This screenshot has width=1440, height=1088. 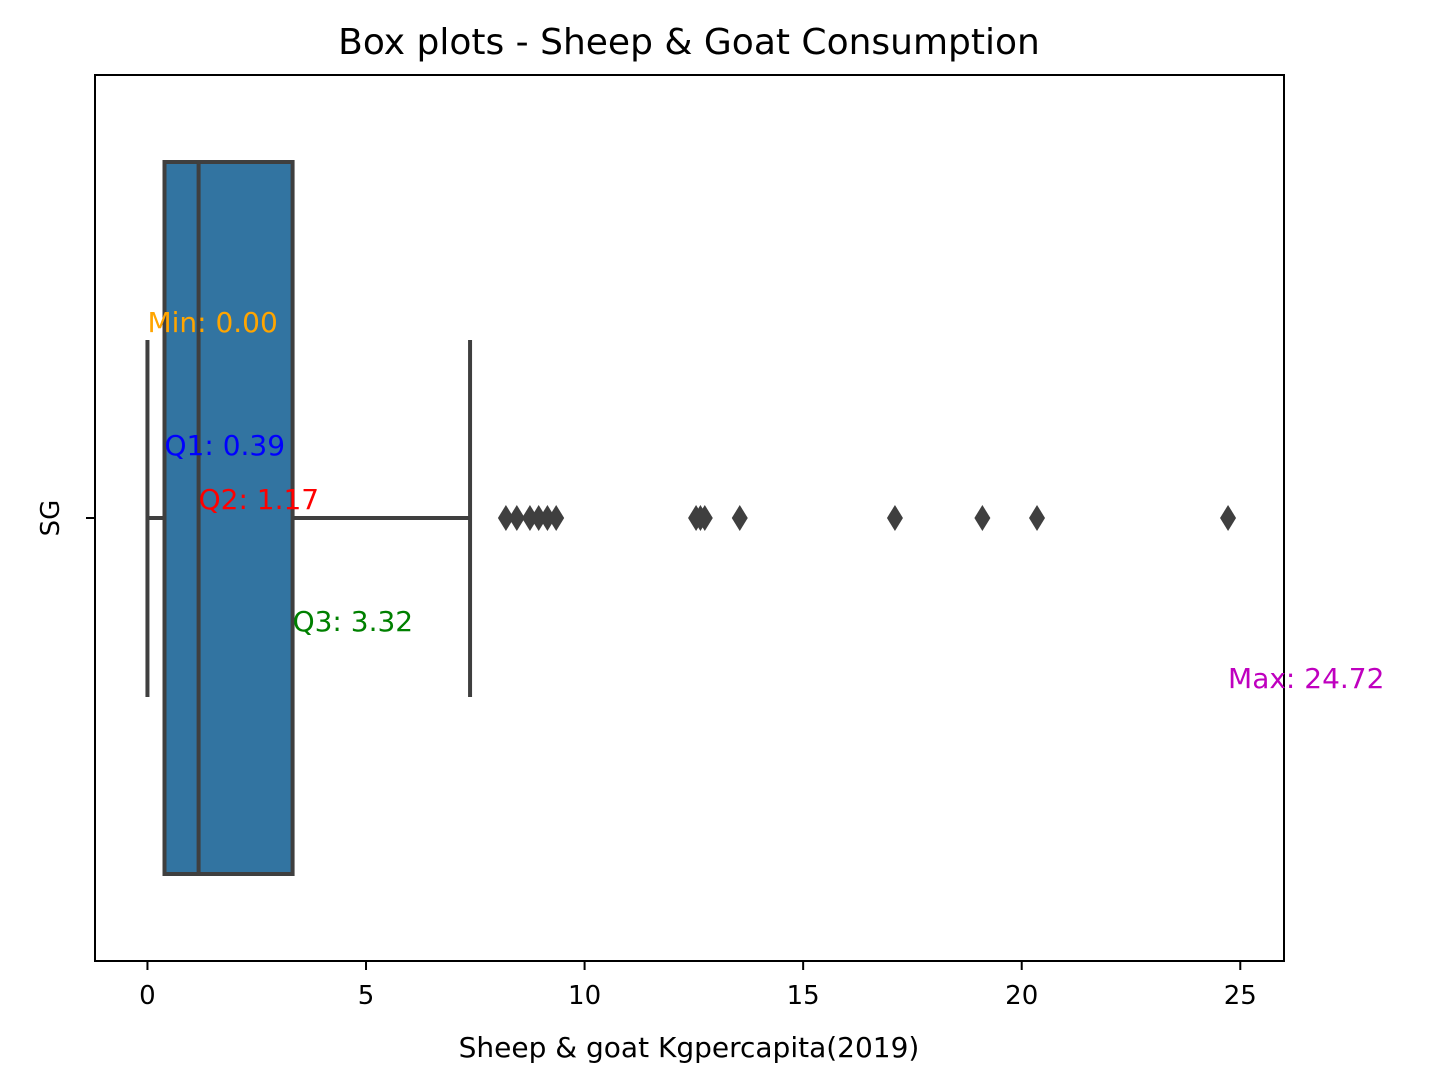 What do you see at coordinates (228, 518) in the screenshot?
I see `iqr-box` at bounding box center [228, 518].